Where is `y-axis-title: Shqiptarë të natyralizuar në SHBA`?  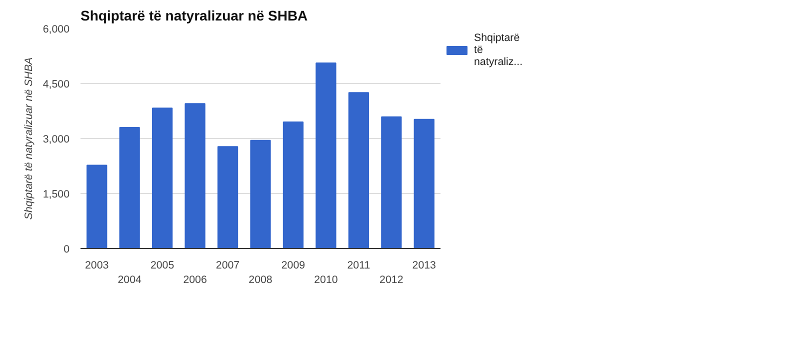
y-axis-title: Shqiptarë të natyralizuar në SHBA is located at coordinates (28, 138).